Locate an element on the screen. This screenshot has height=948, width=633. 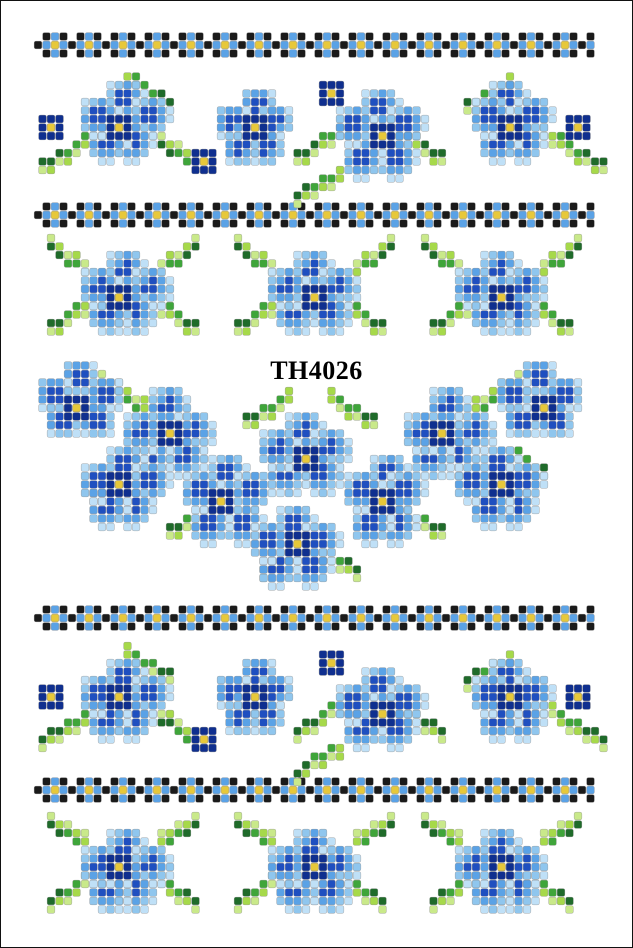
motif-row-top is located at coordinates (314, 284).